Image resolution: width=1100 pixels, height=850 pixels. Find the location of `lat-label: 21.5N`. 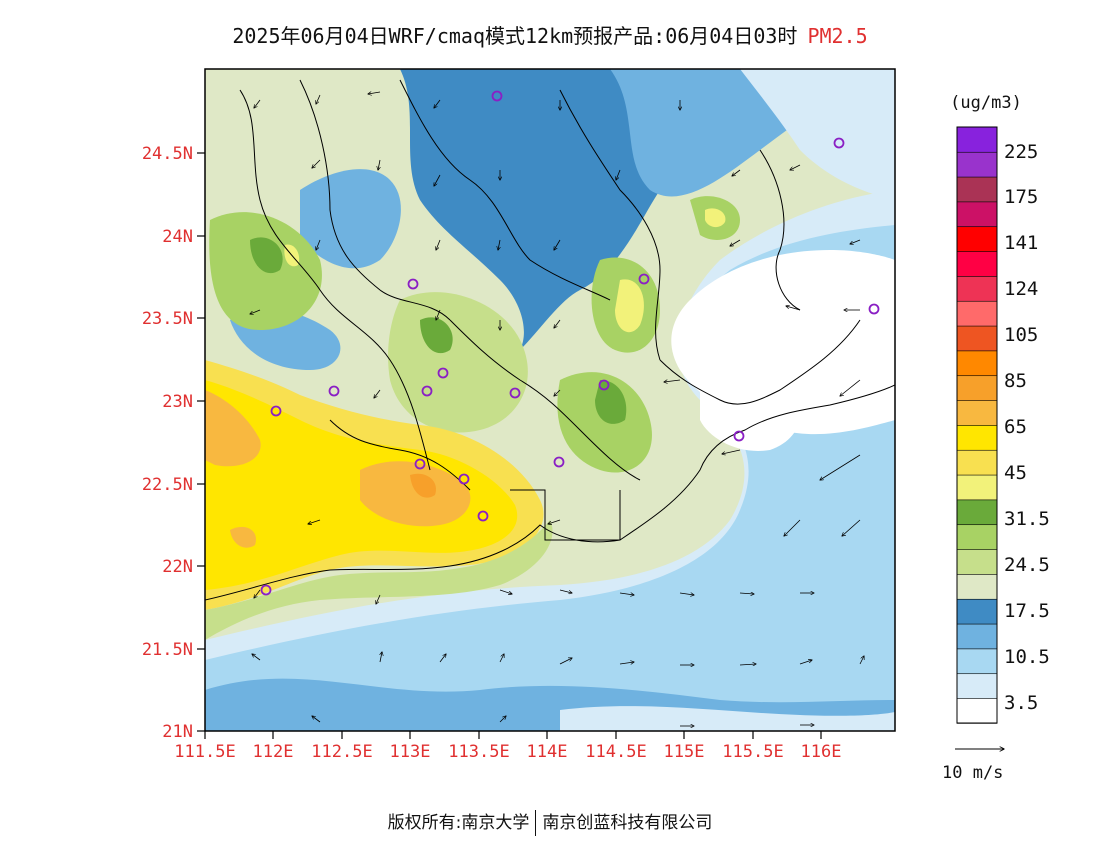

lat-label: 21.5N is located at coordinates (167, 650).